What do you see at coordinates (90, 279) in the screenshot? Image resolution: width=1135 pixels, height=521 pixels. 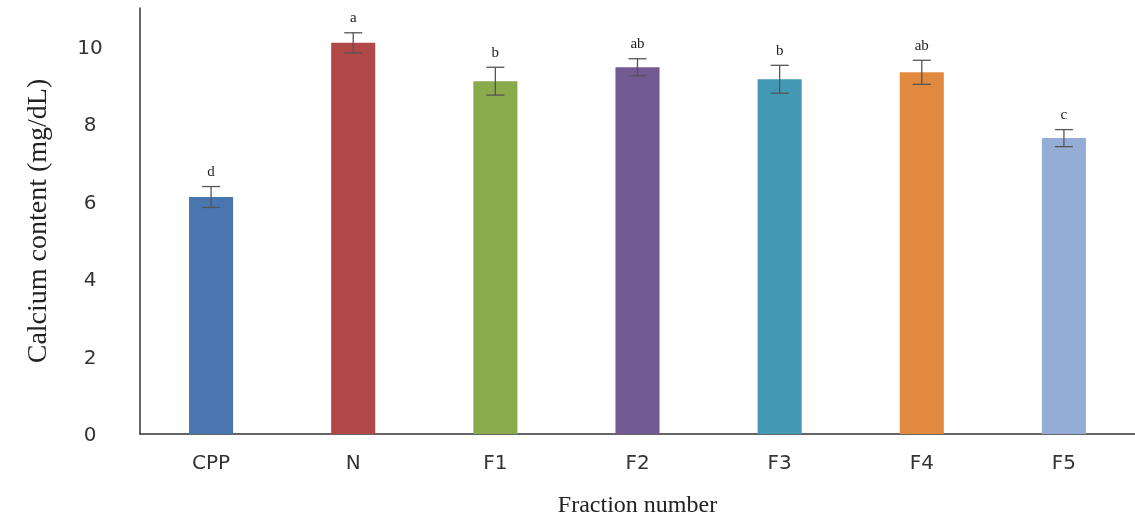 I see `y-tick-label: 4` at bounding box center [90, 279].